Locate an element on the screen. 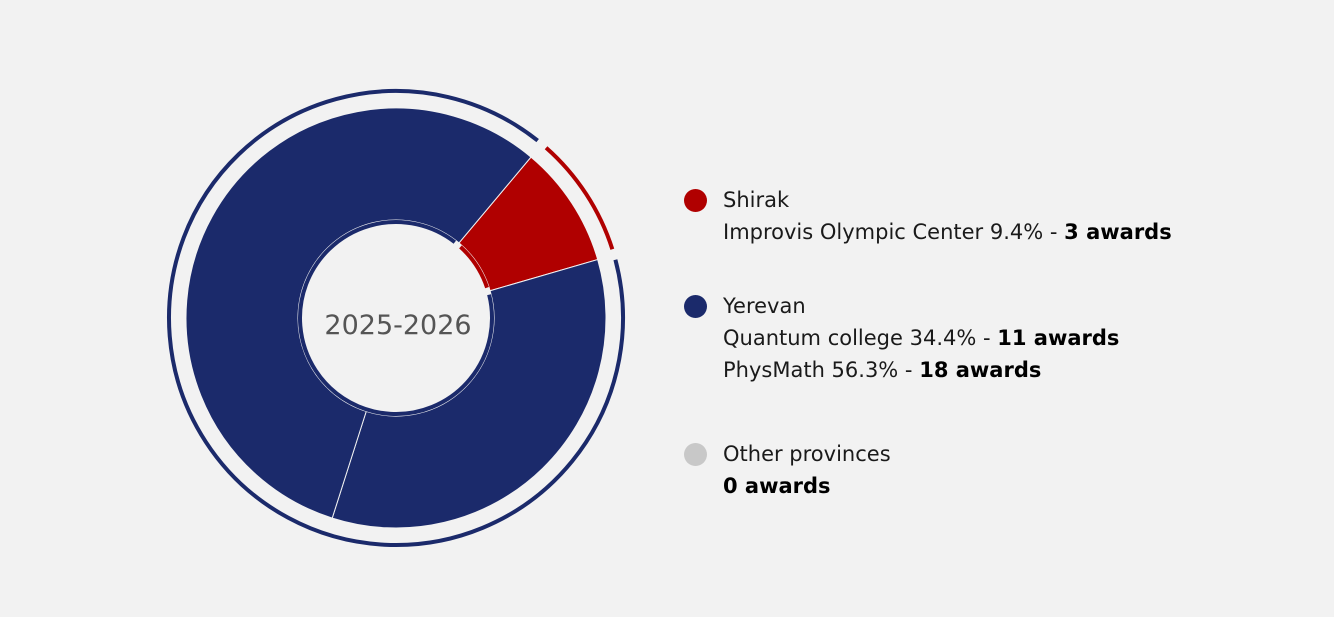 The height and width of the screenshot is (617, 1334). legend-item-physmath: PhysMath 56.3% - 18 awards is located at coordinates (882, 370).